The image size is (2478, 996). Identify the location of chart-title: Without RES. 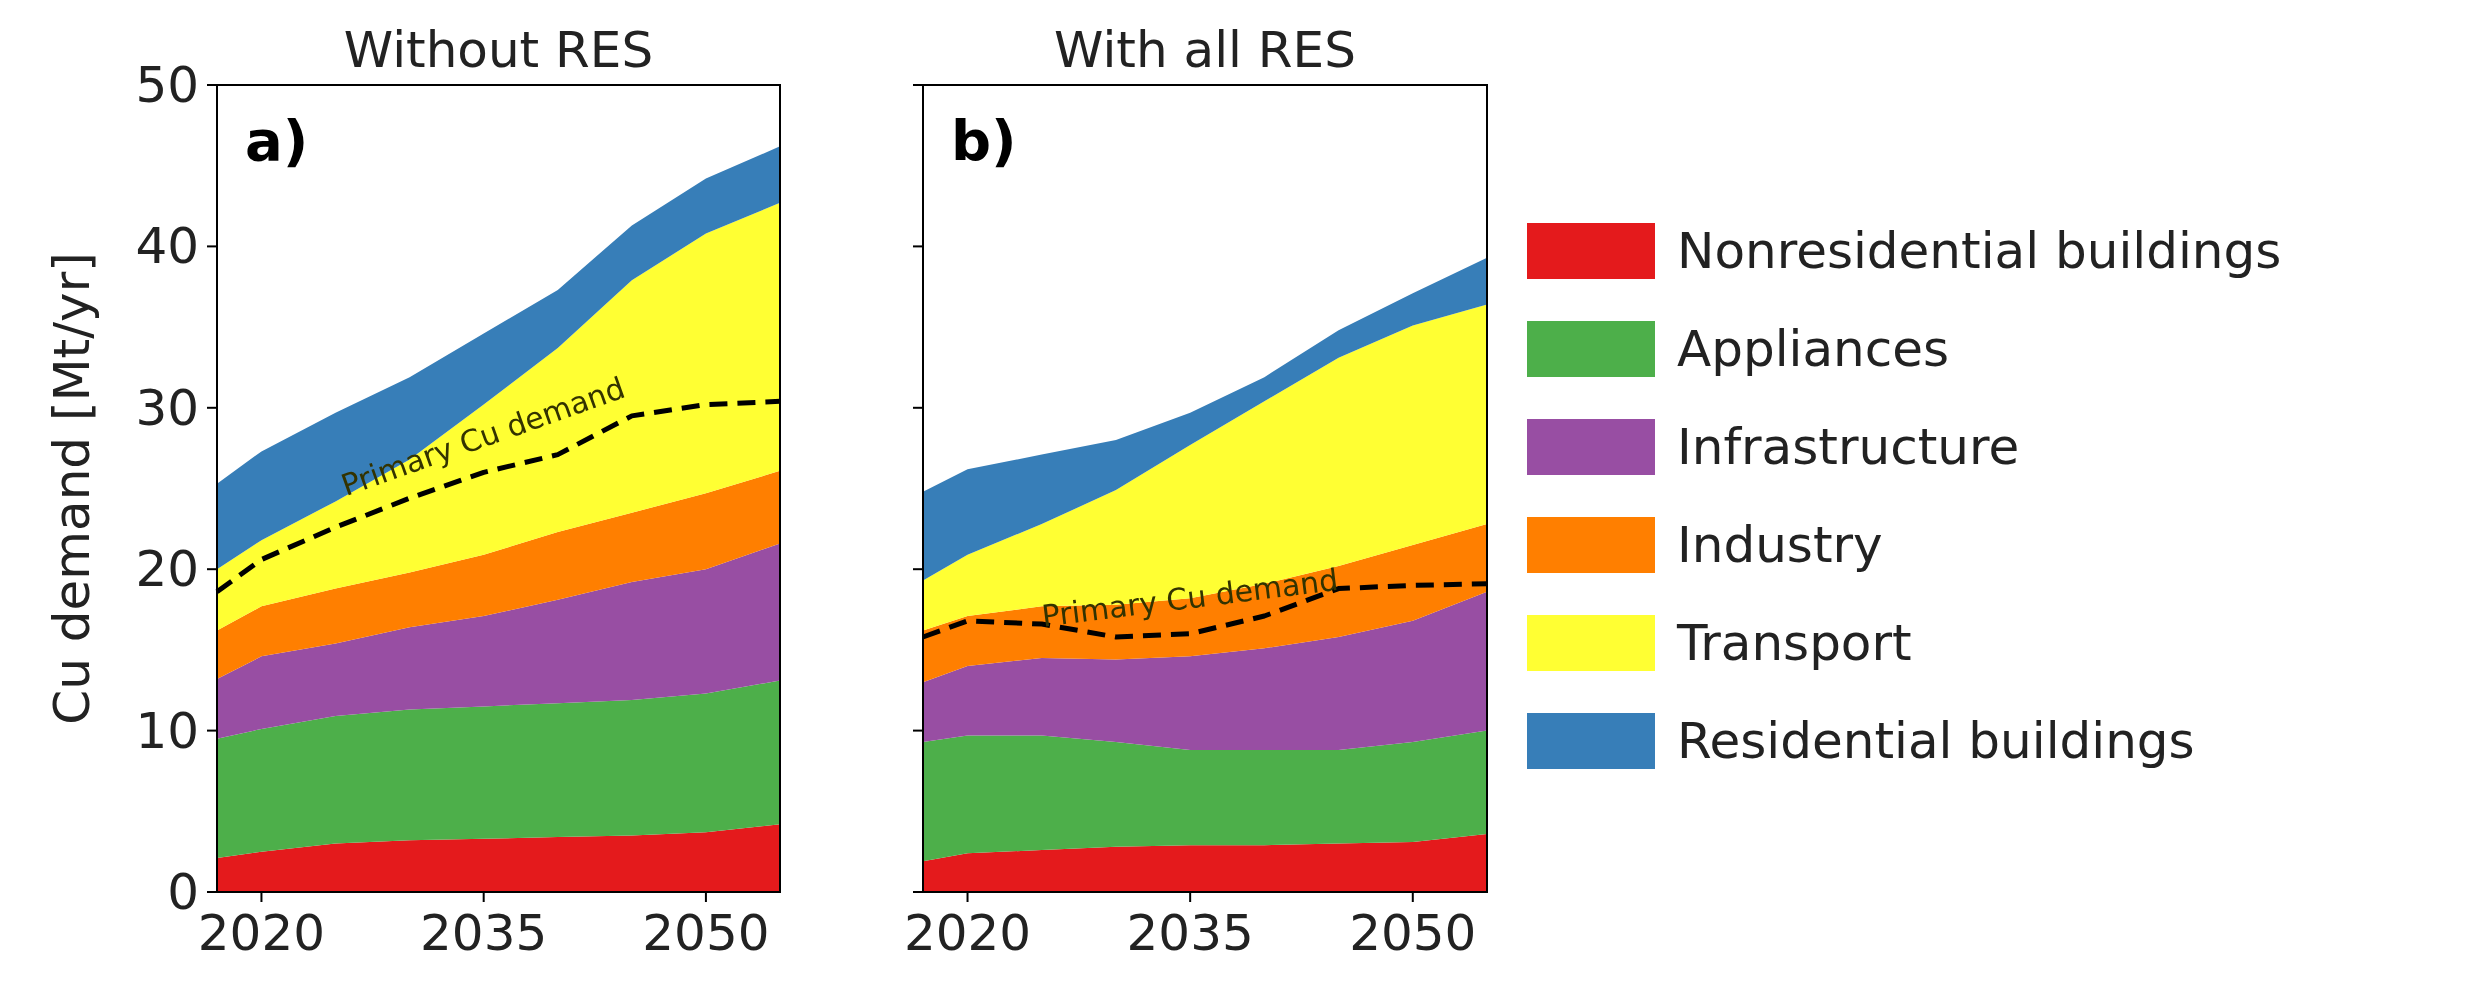
(498, 50).